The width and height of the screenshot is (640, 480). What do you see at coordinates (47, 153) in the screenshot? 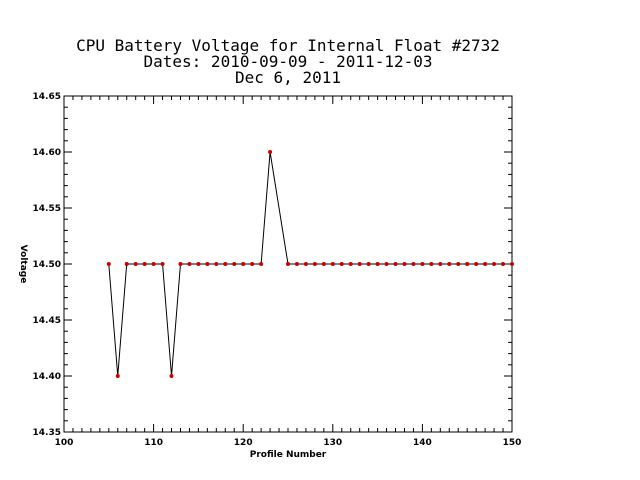
I see `y-tick-label: 14.60` at bounding box center [47, 153].